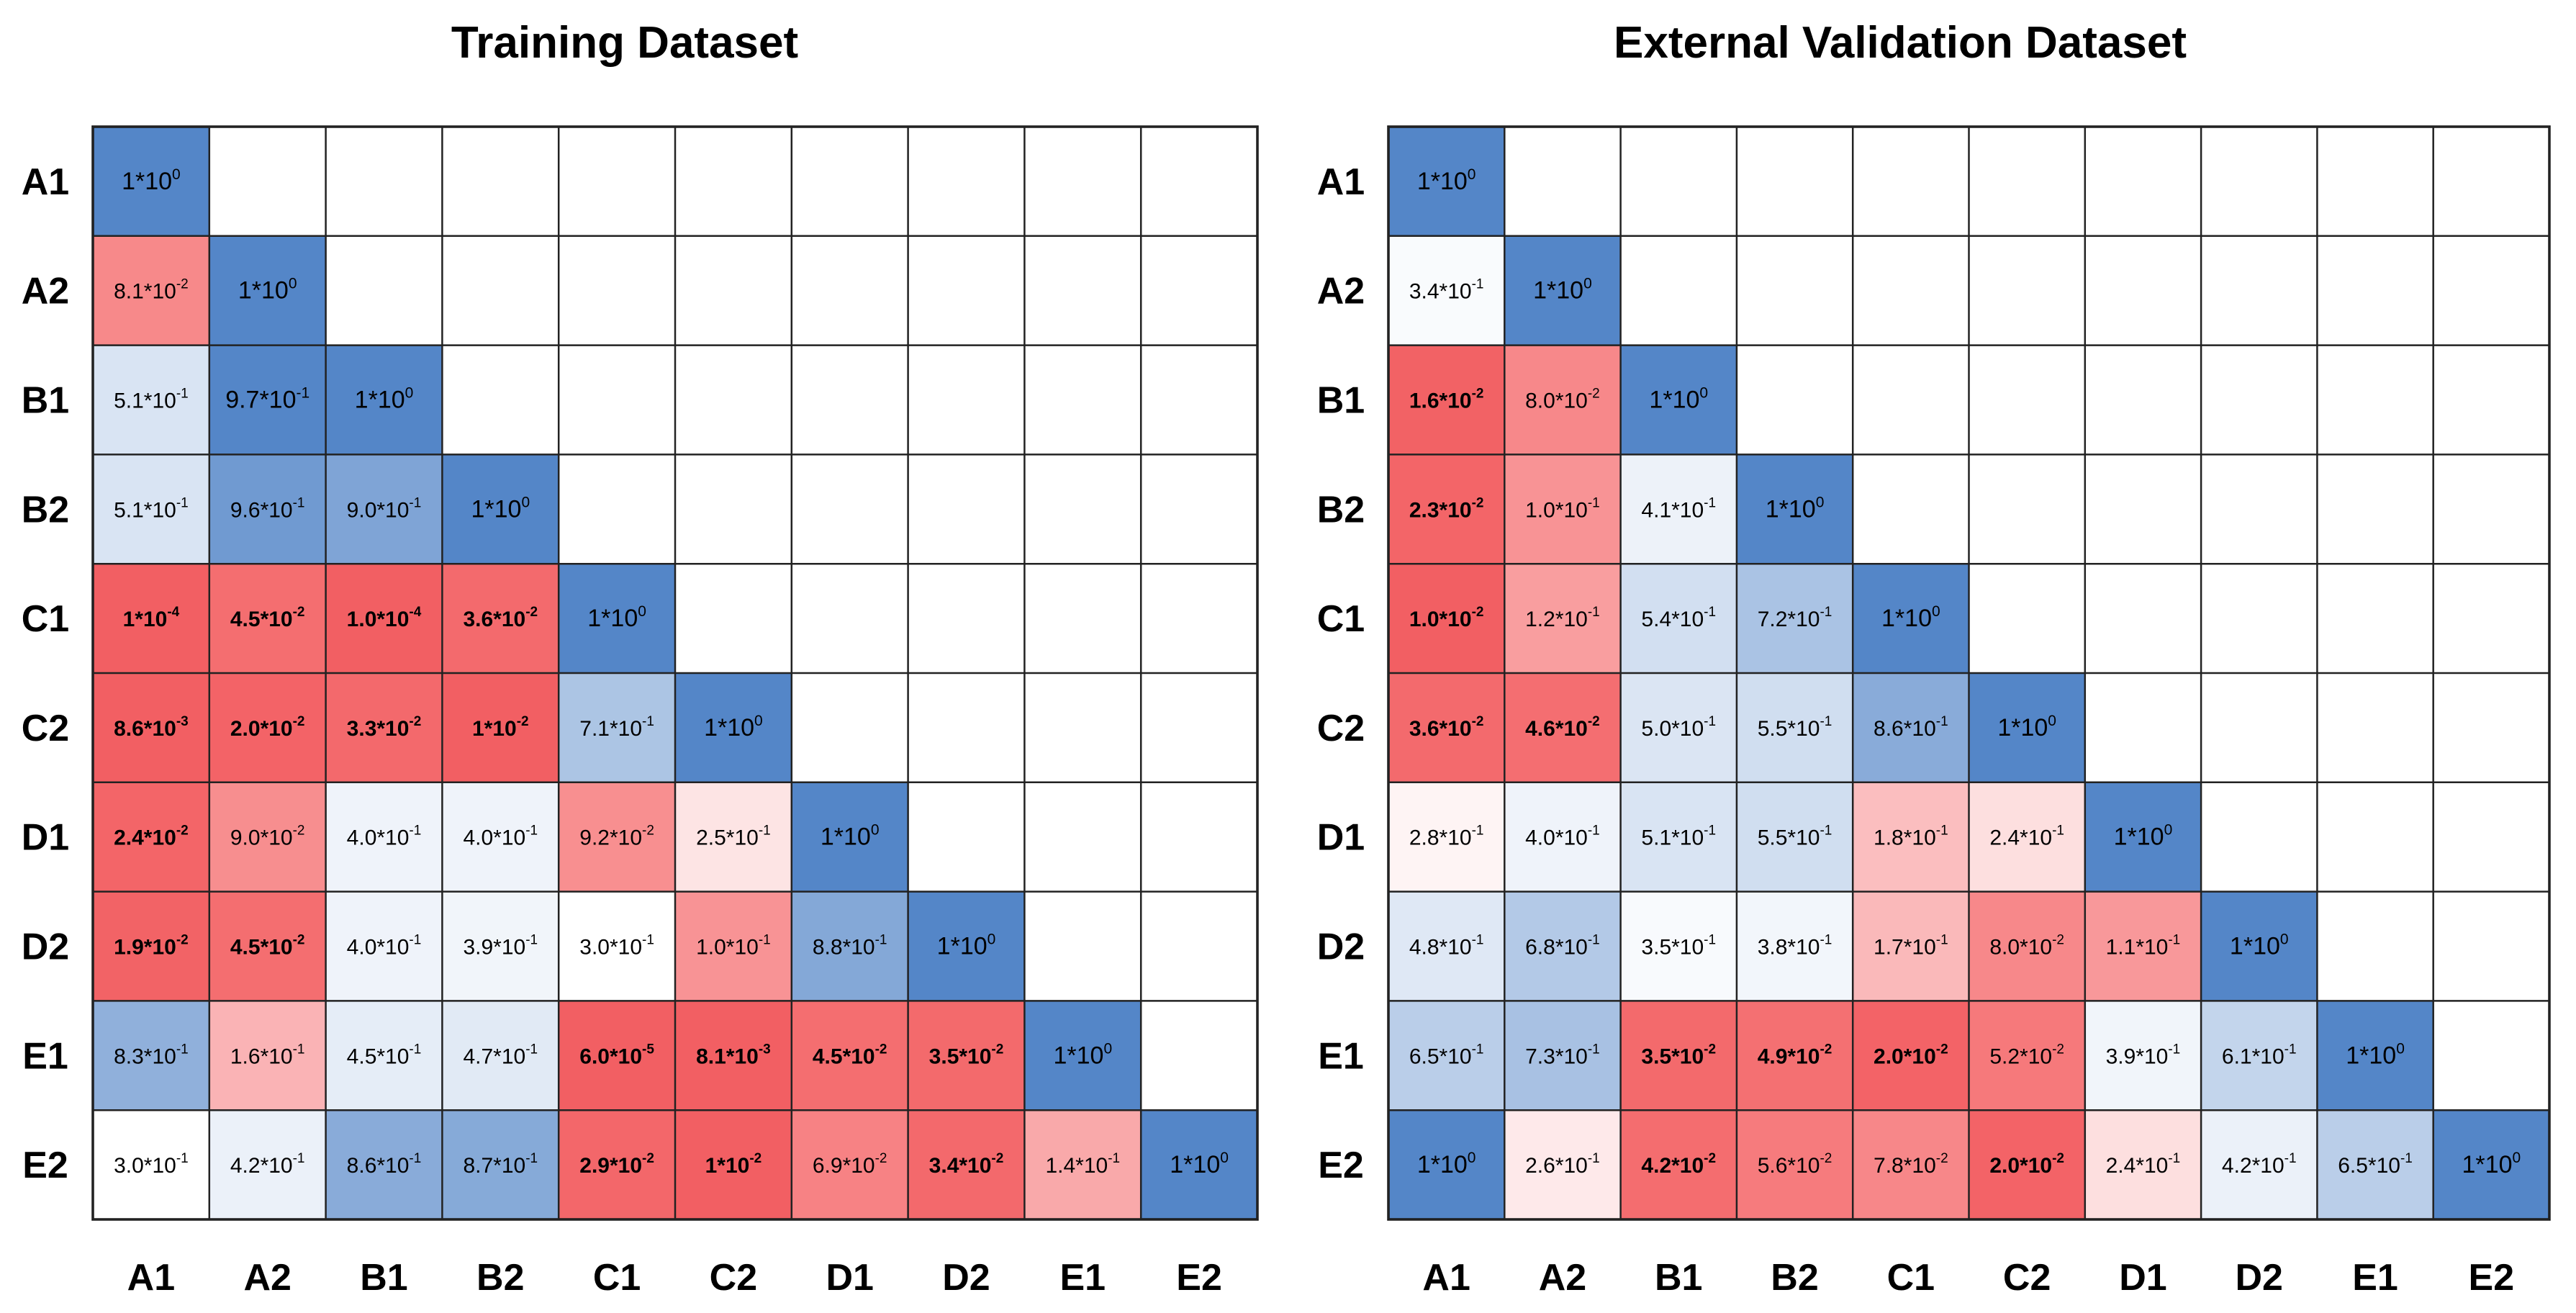  I want to click on cell-label: 1.1*10-1, so click(2143, 946).